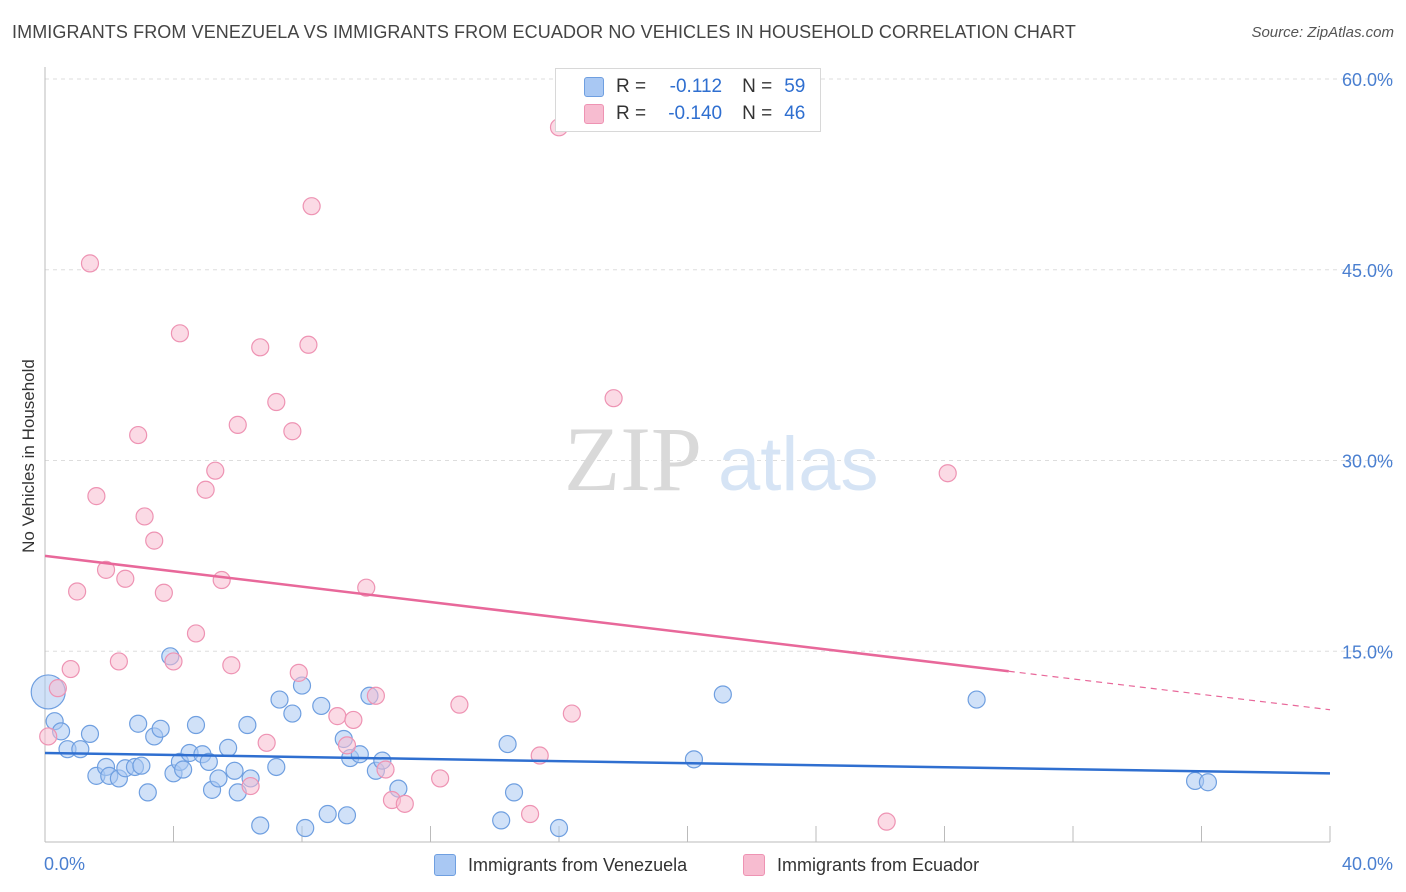 The width and height of the screenshot is (1406, 892). Describe the element at coordinates (1367, 864) in the screenshot. I see `x-tick-label: 40.0%` at that location.